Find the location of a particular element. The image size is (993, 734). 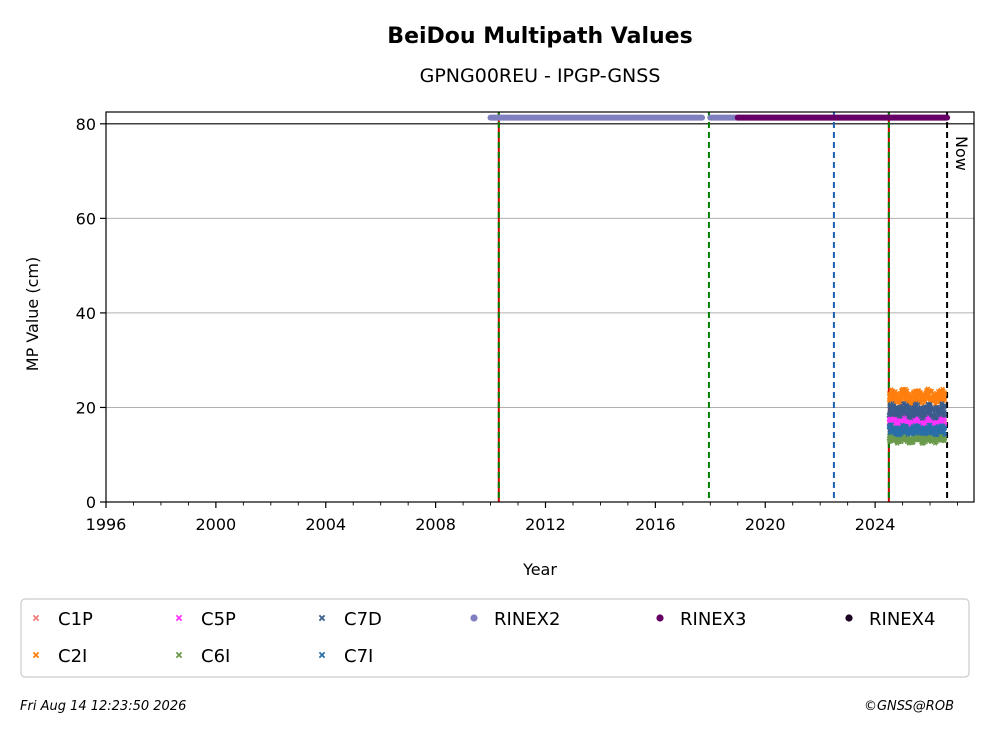

y-tick-label-60: 60 is located at coordinates (86, 218).